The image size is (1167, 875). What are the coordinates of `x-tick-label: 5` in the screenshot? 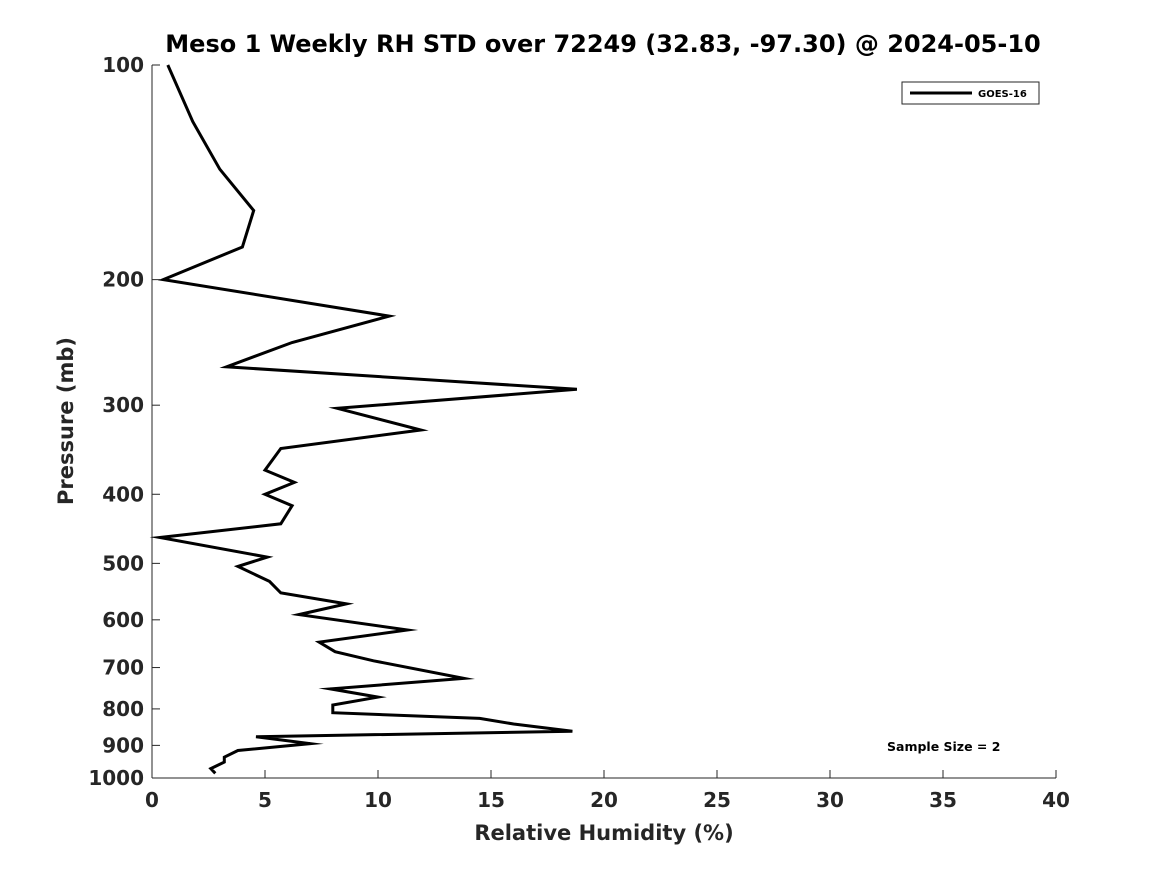 It's located at (265, 800).